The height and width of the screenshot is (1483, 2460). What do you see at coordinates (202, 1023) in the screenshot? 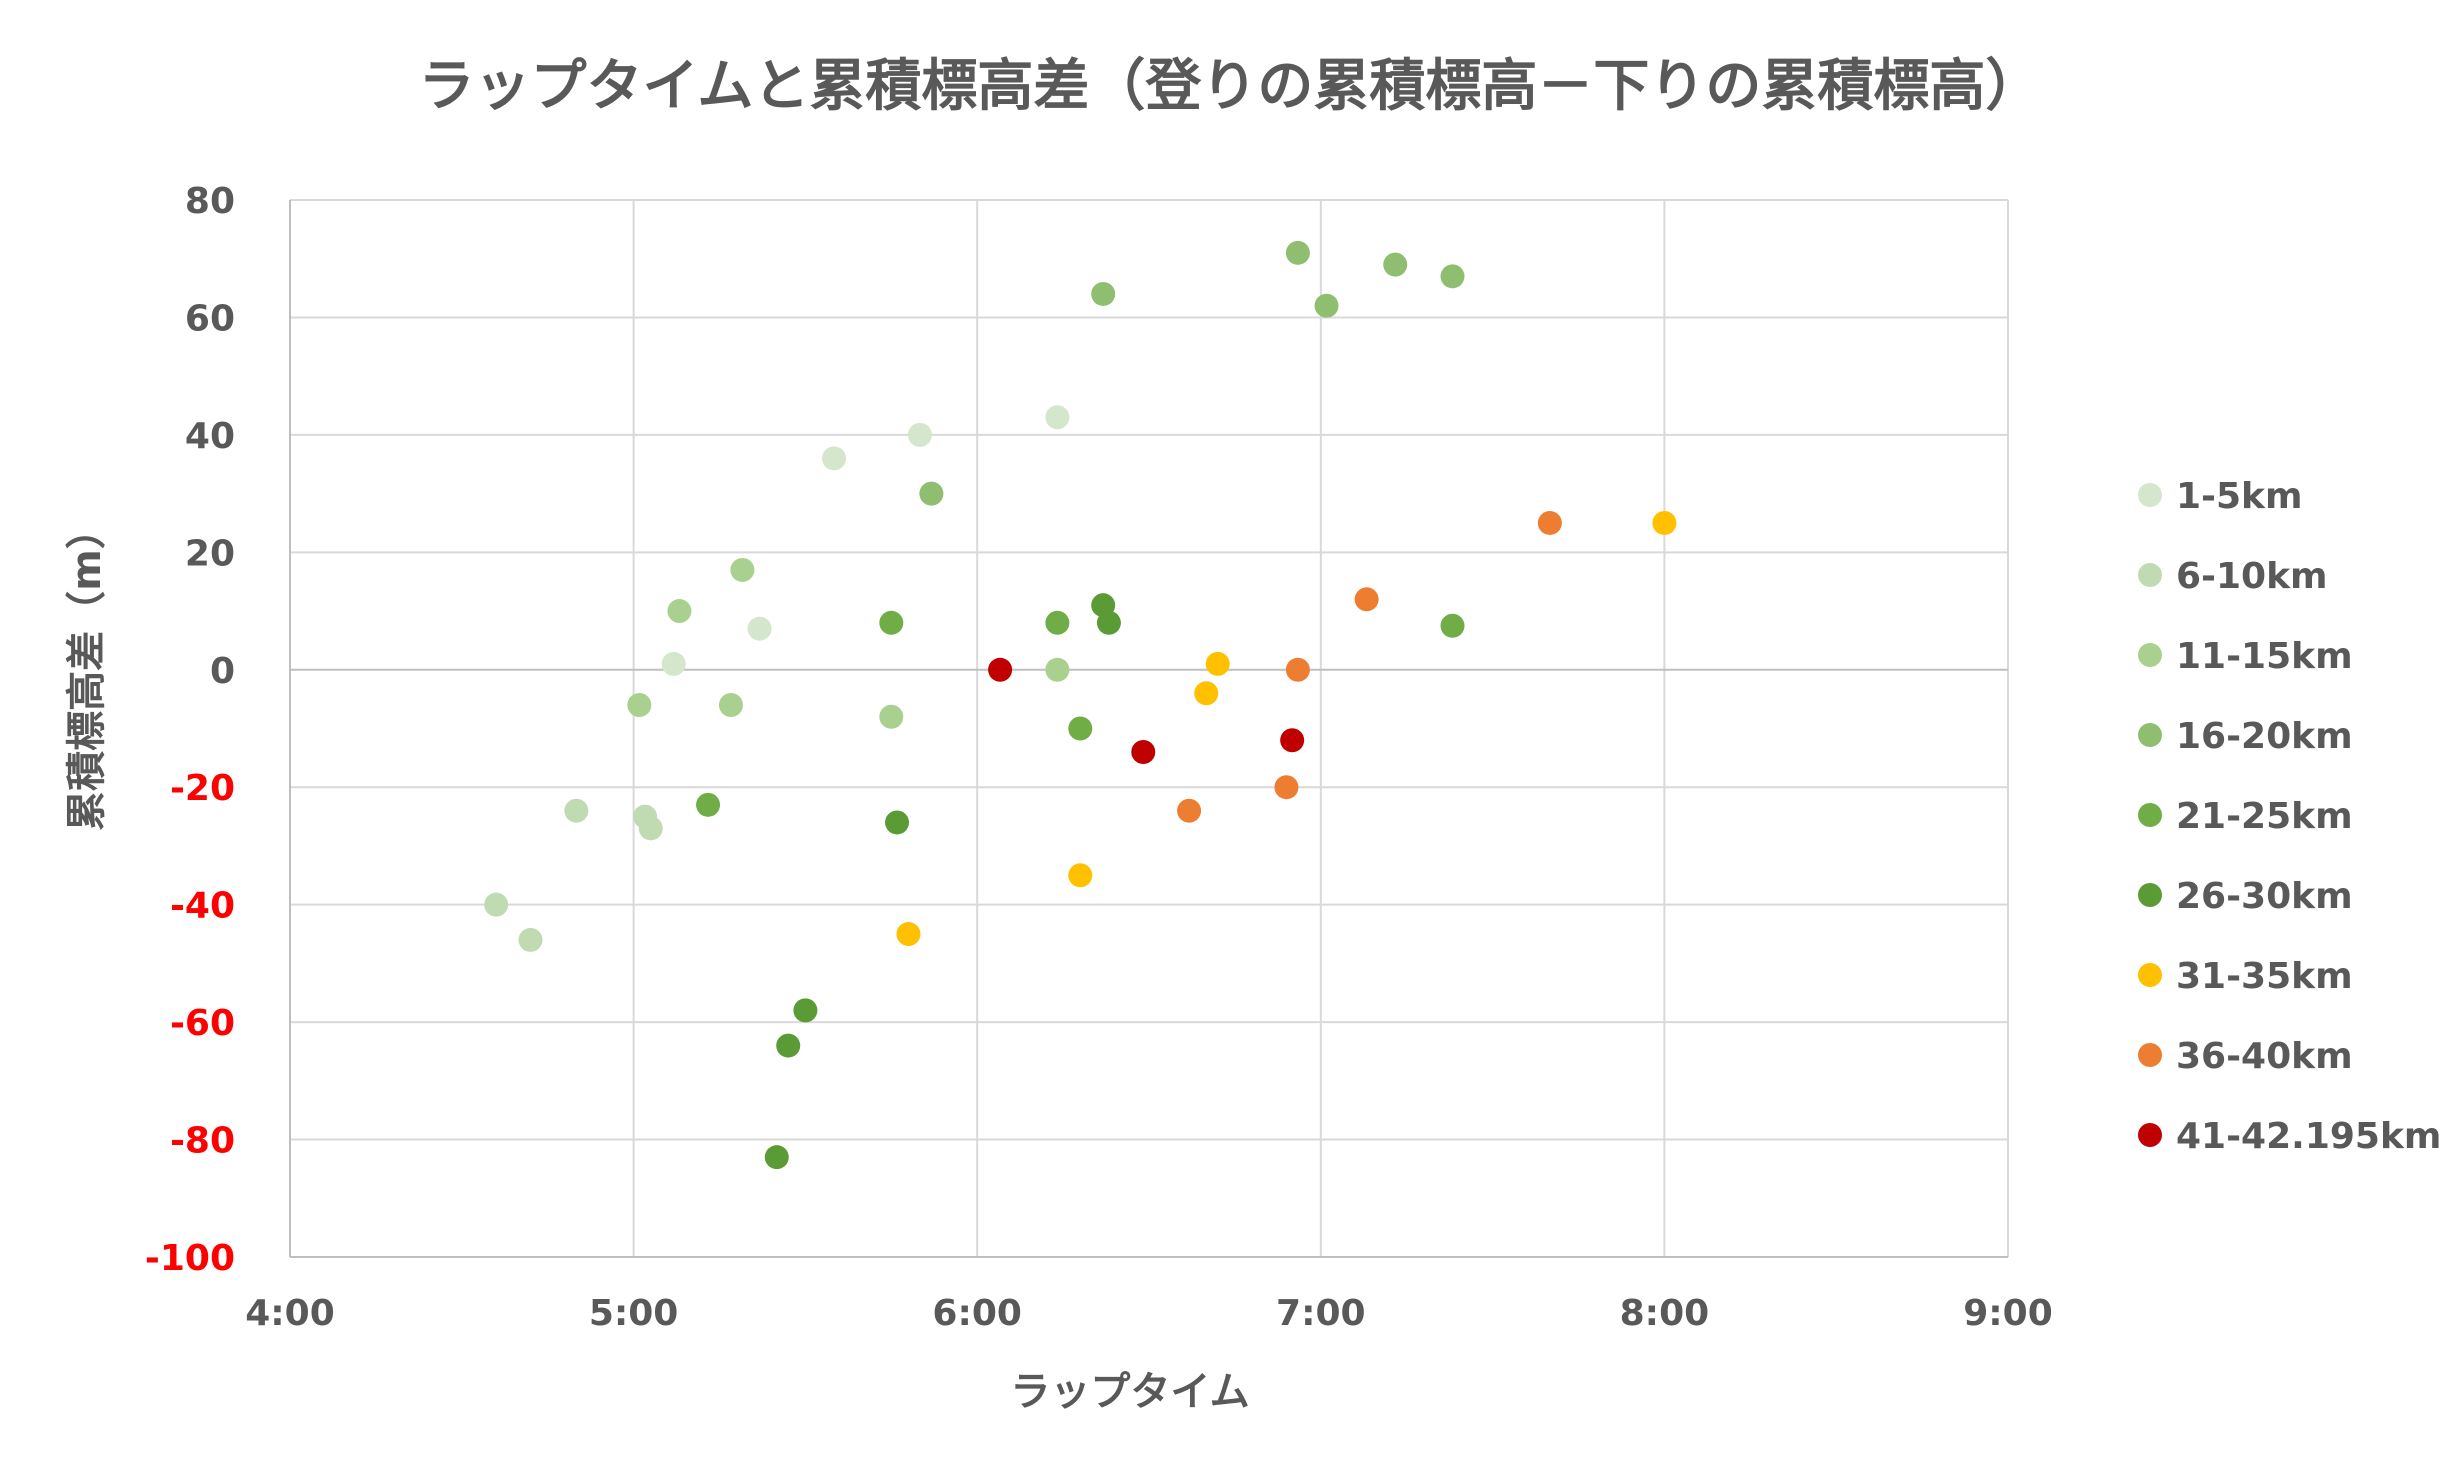
I see `y-tick-label: -60` at bounding box center [202, 1023].